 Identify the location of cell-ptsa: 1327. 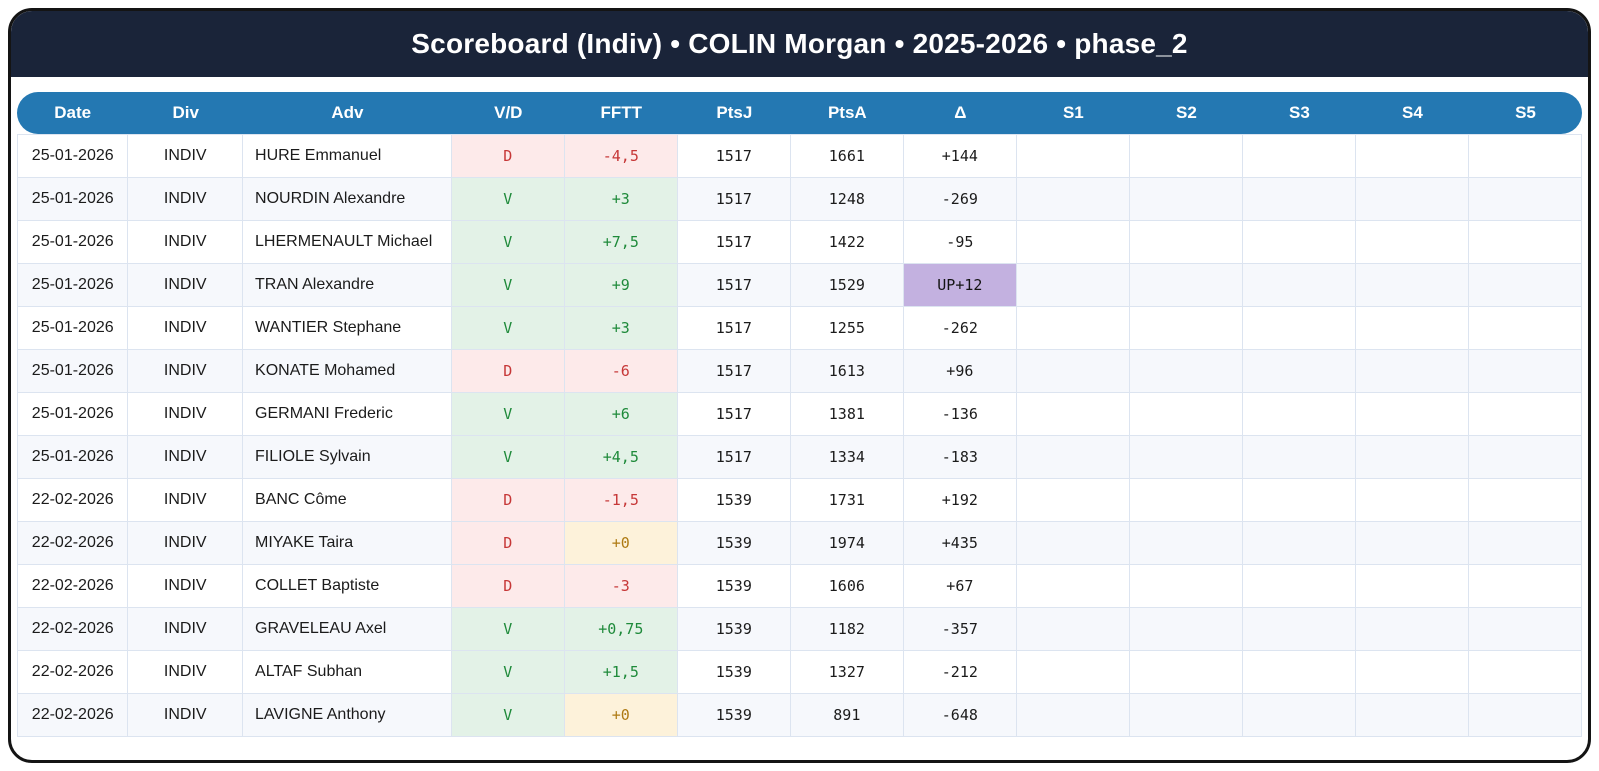
(847, 672).